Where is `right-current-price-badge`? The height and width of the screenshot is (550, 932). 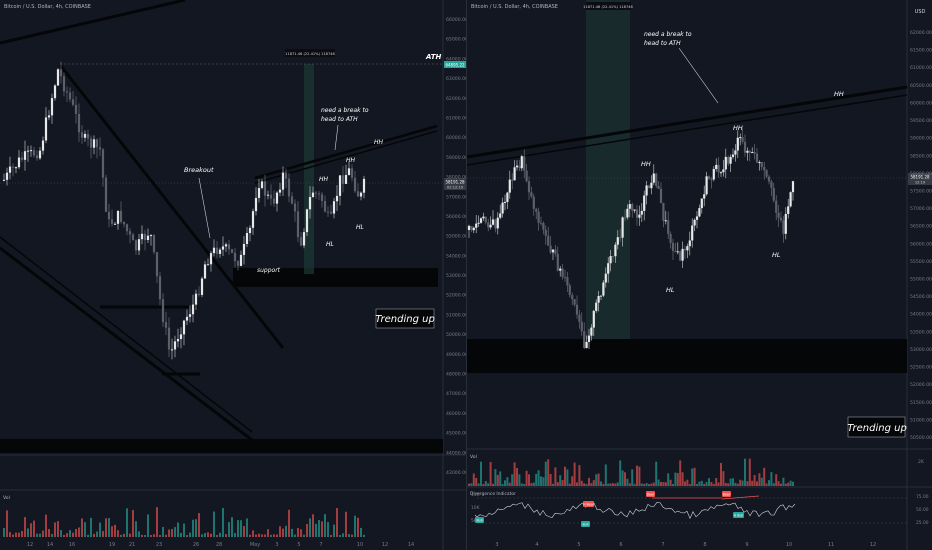 right-current-price-badge is located at coordinates (920, 179).